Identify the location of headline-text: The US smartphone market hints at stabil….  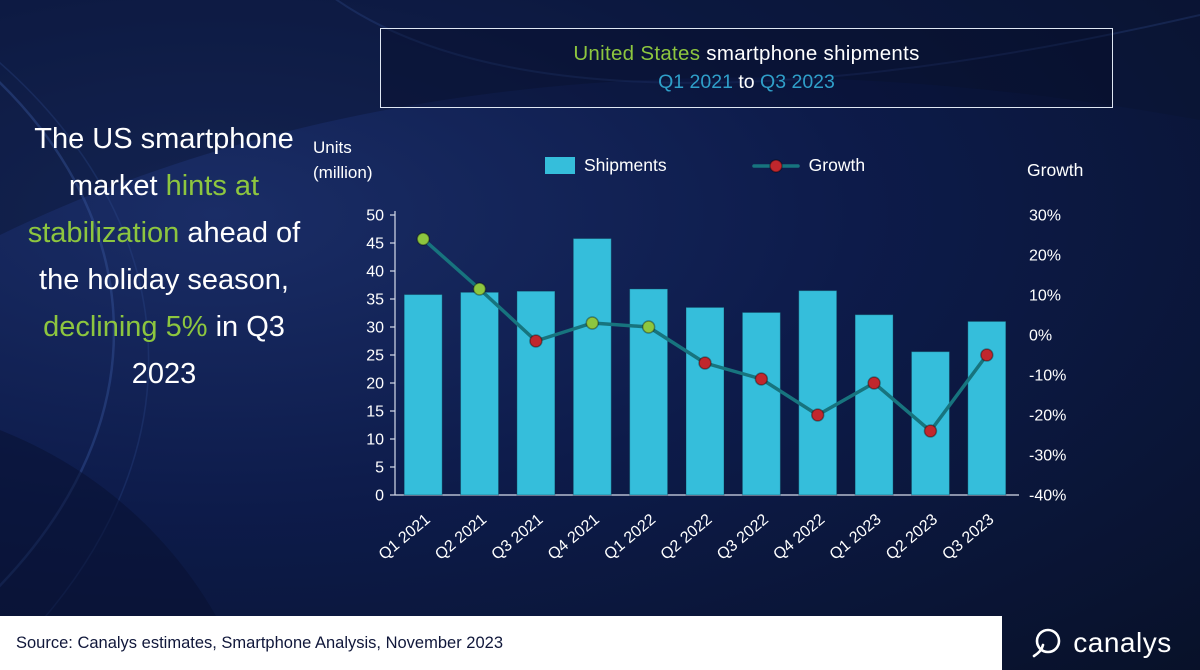
(164, 257).